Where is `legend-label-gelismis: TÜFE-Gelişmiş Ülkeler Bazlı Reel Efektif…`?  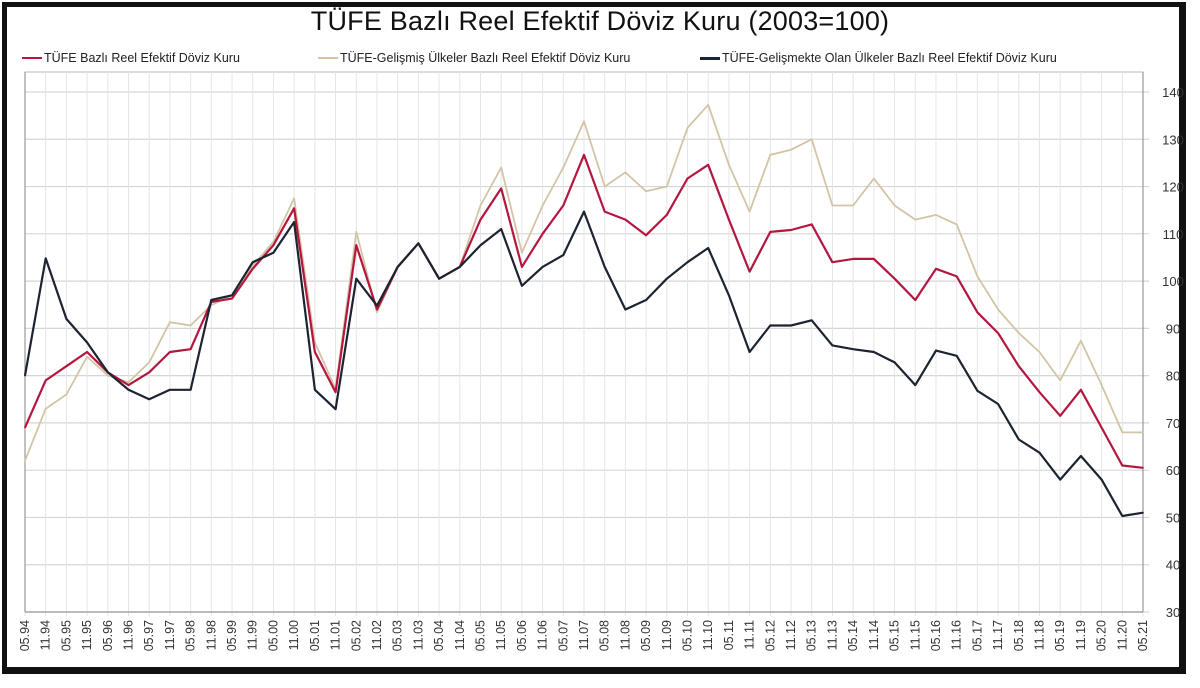 legend-label-gelismis: TÜFE-Gelişmiş Ülkeler Bazlı Reel Efektif… is located at coordinates (485, 58).